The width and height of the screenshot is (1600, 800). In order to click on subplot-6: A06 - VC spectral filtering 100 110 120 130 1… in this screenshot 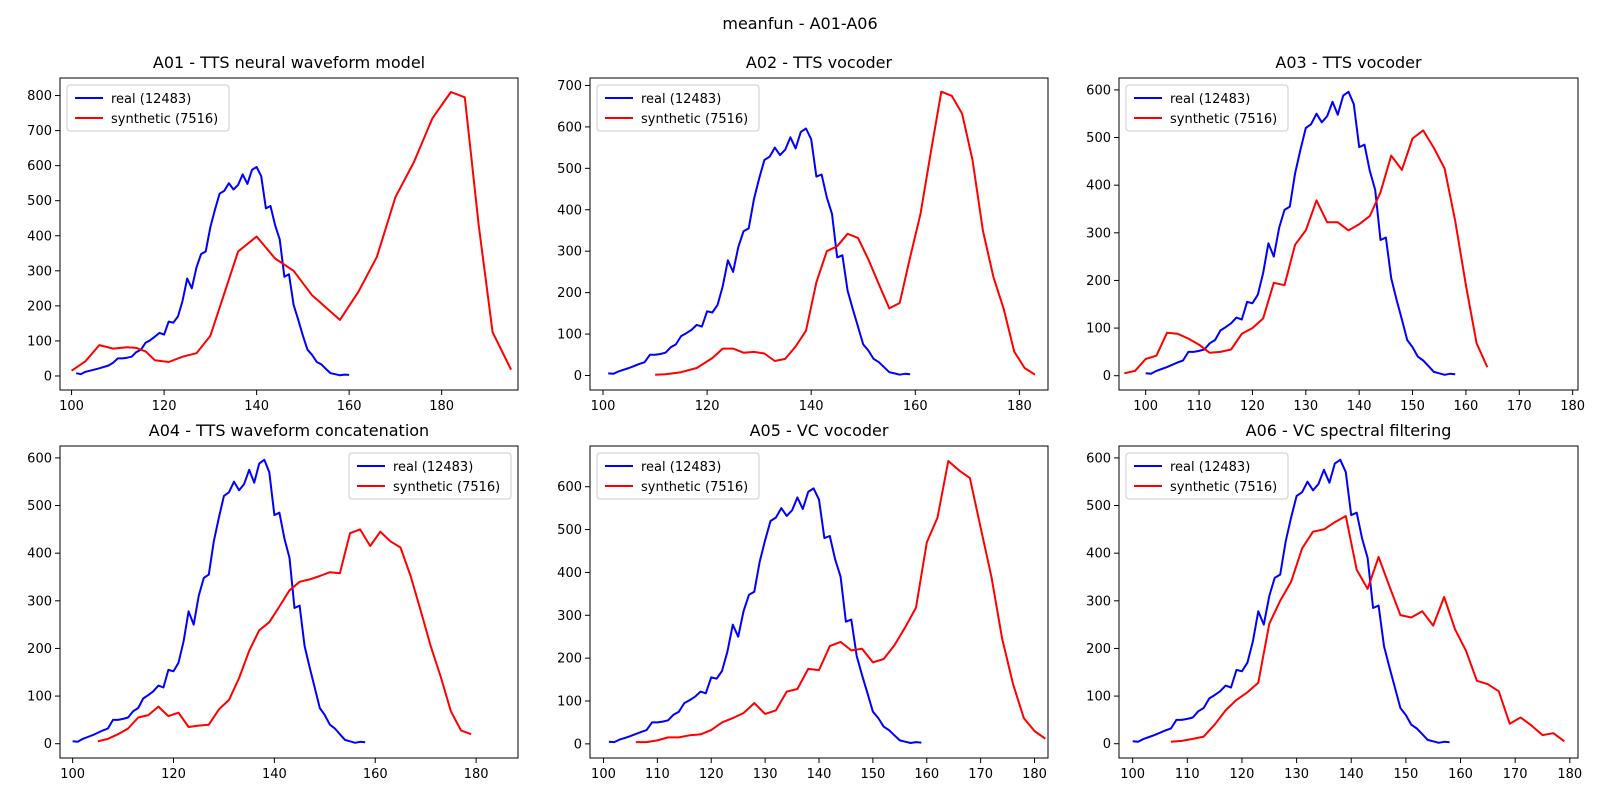, I will do `click(1334, 601)`.